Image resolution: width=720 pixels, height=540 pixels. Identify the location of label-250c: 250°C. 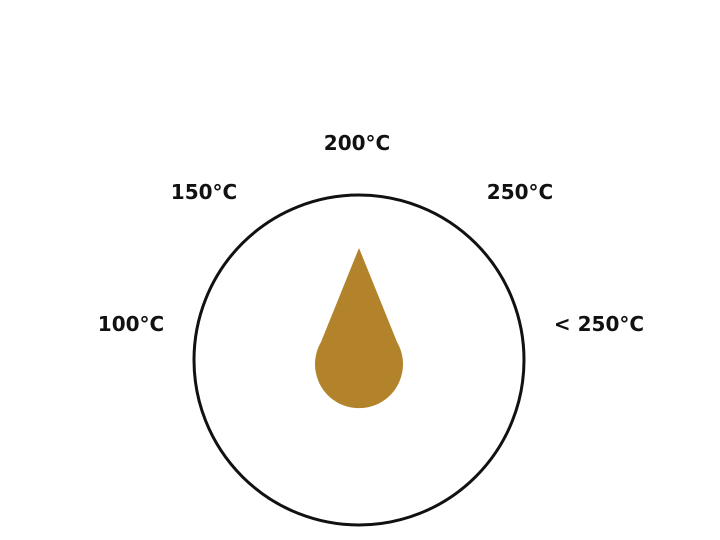
(520, 192).